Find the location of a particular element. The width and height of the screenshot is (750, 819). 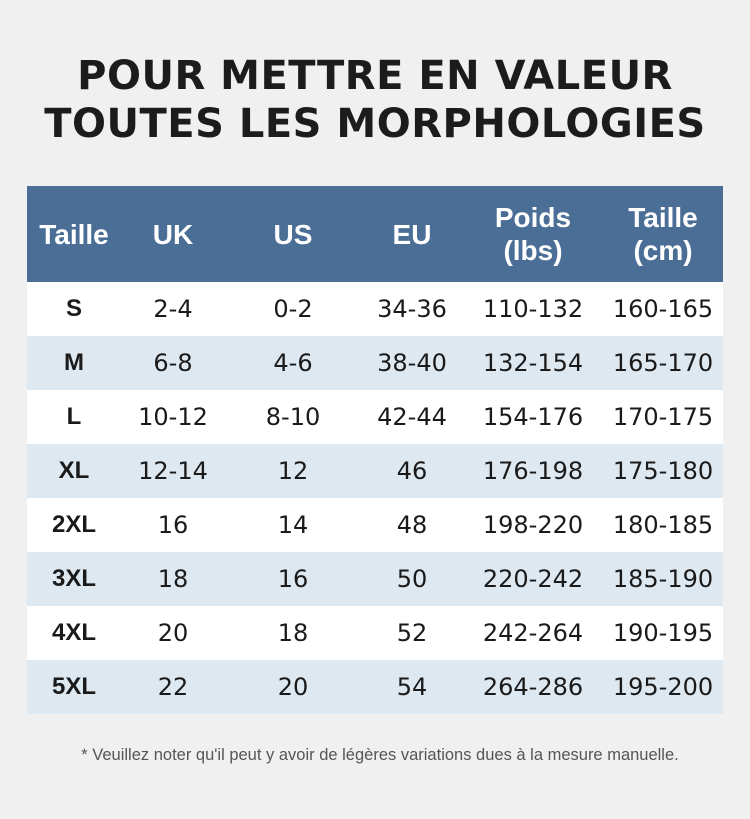

size-cell: M is located at coordinates (74, 362).